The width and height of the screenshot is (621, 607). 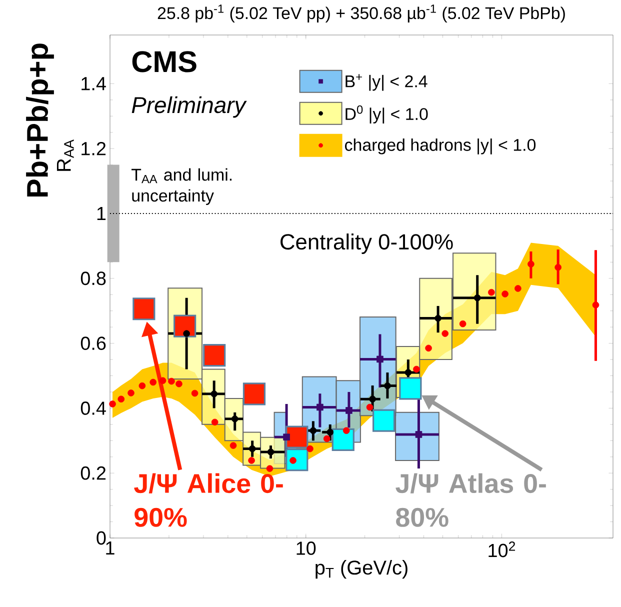 I want to click on y-tick-label: 1, so click(x=101, y=213).